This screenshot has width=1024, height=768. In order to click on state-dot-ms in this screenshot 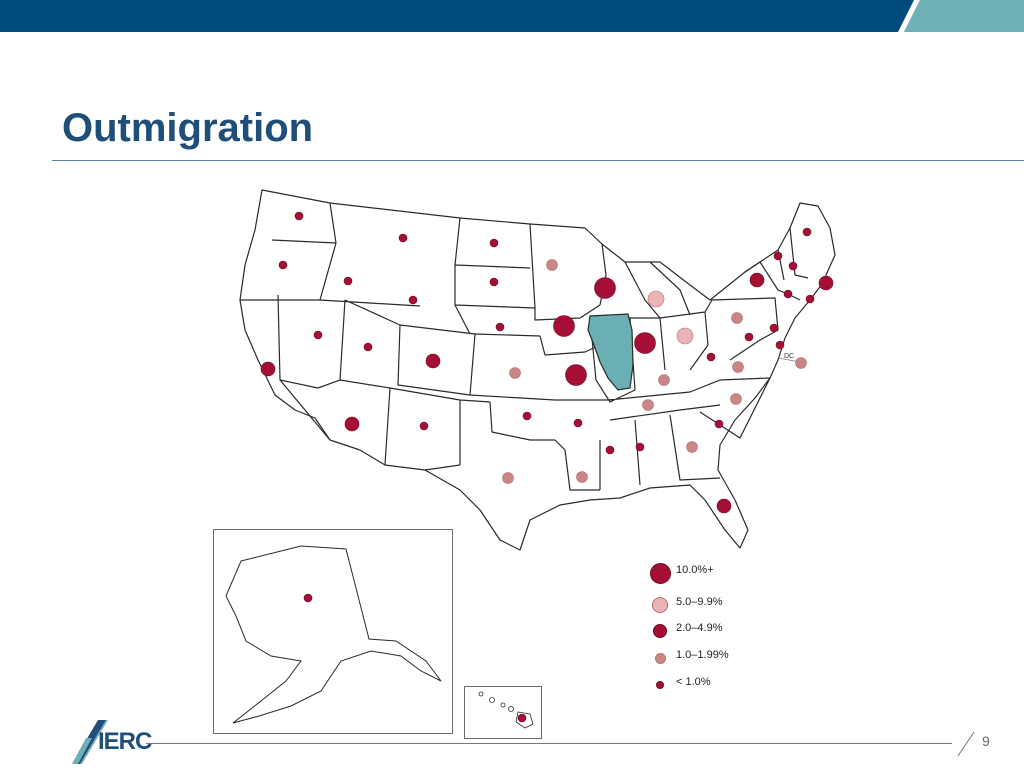, I will do `click(610, 450)`.